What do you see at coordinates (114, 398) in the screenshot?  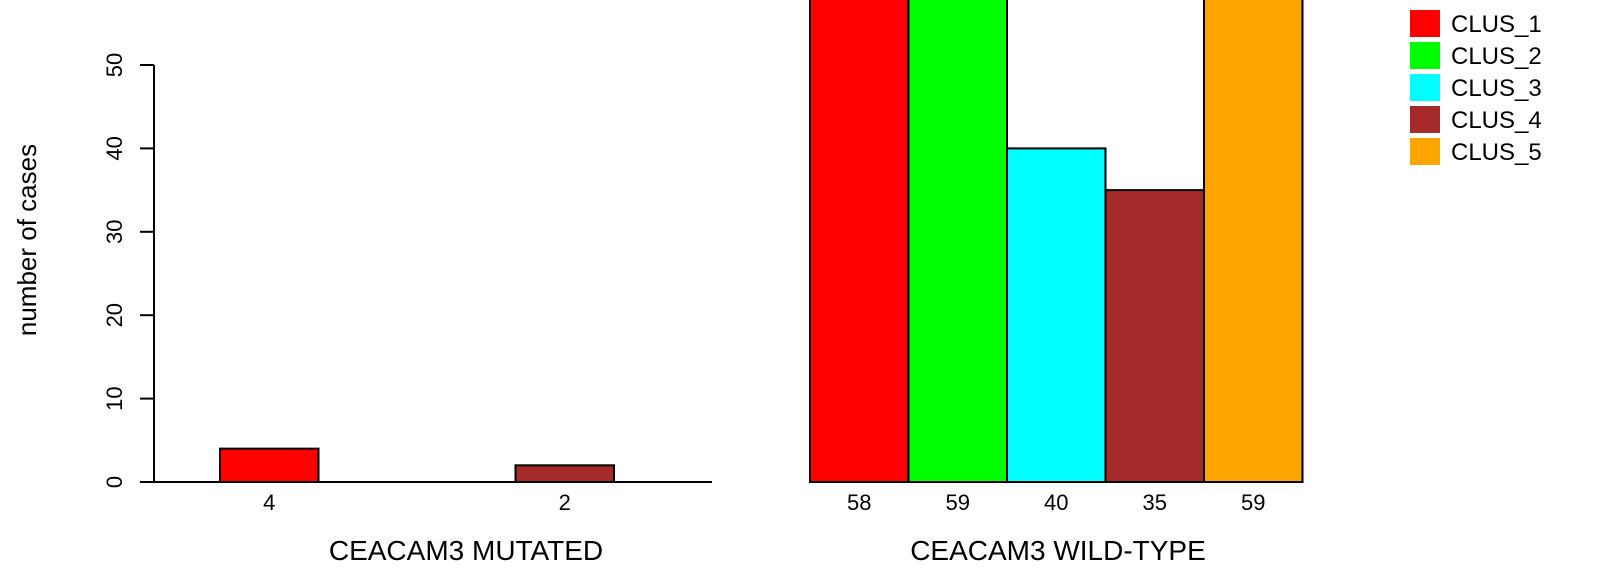 I see `y-tick-label: 10` at bounding box center [114, 398].